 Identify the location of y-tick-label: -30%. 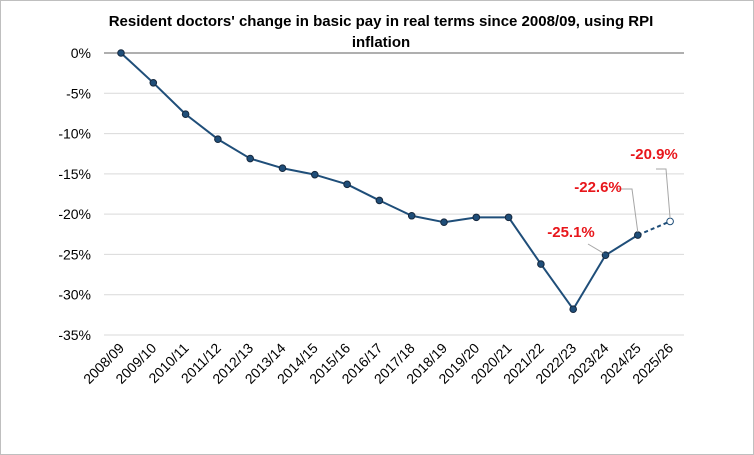
(74, 295).